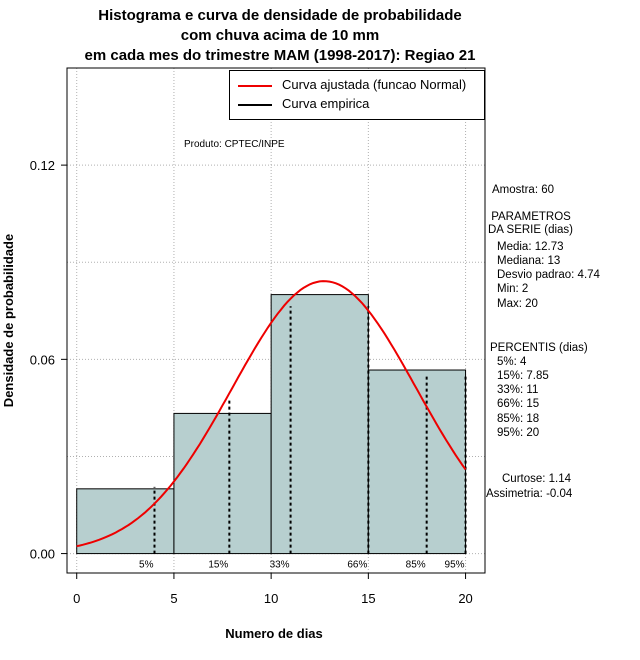 This screenshot has height=660, width=640. Describe the element at coordinates (518, 390) in the screenshot. I see `percentile-33: 33%: 11` at that location.